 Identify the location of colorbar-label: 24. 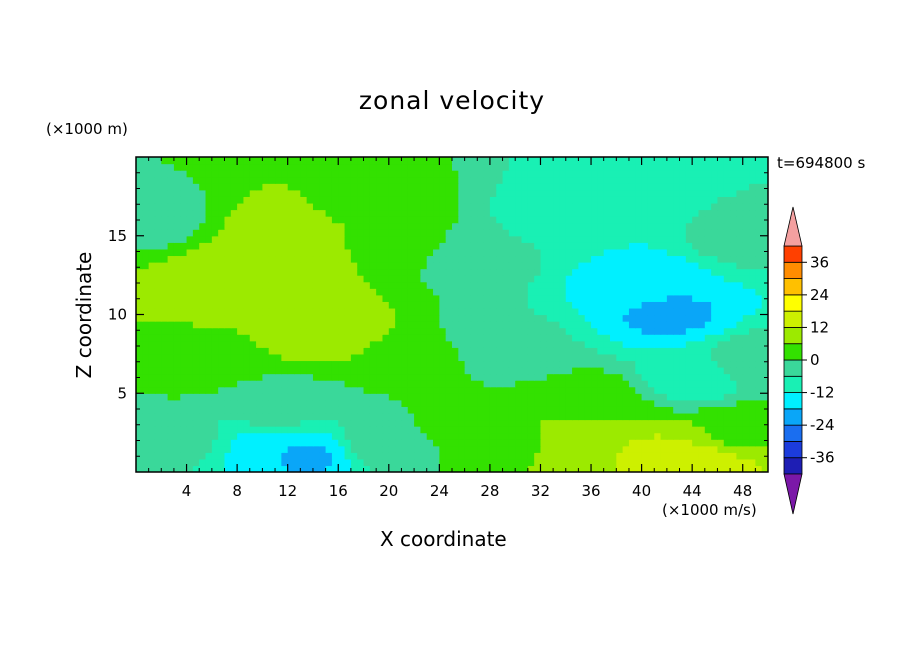
(819, 295).